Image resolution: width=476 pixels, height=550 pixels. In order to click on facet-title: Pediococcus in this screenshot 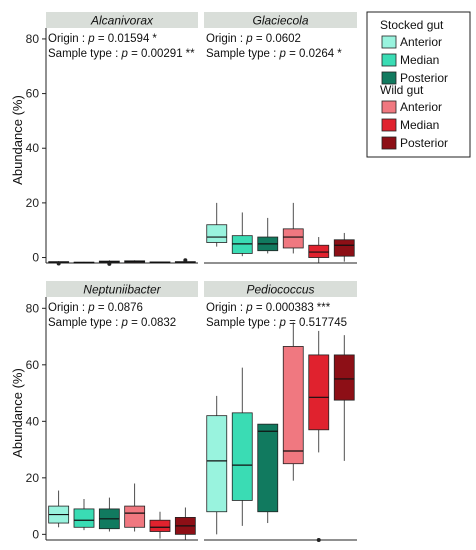, I will do `click(280, 290)`.